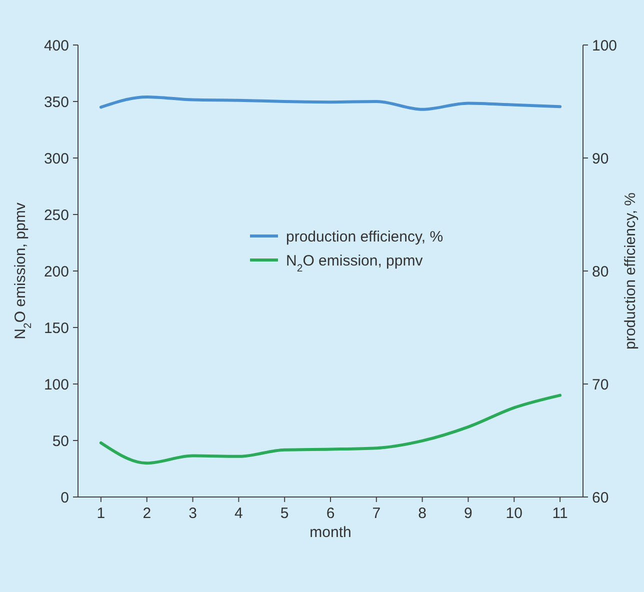 The height and width of the screenshot is (592, 644). I want to click on x-tick-label: 1, so click(101, 513).